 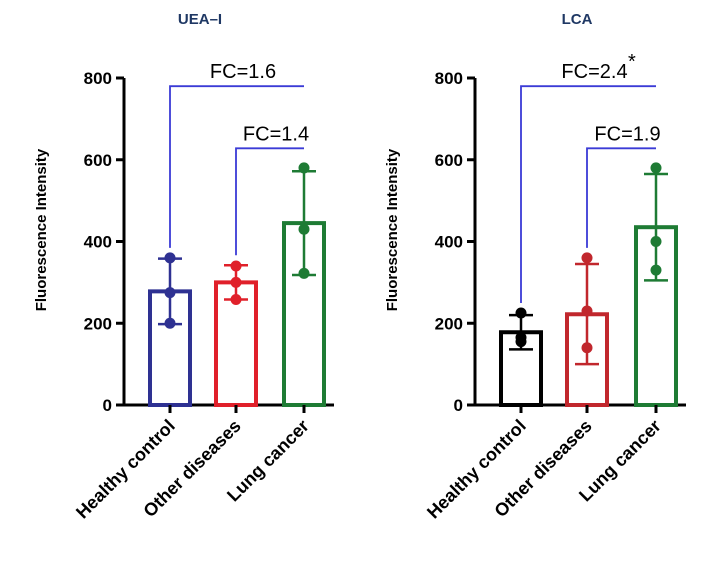 I want to click on chart-title: LCA, so click(x=577, y=19).